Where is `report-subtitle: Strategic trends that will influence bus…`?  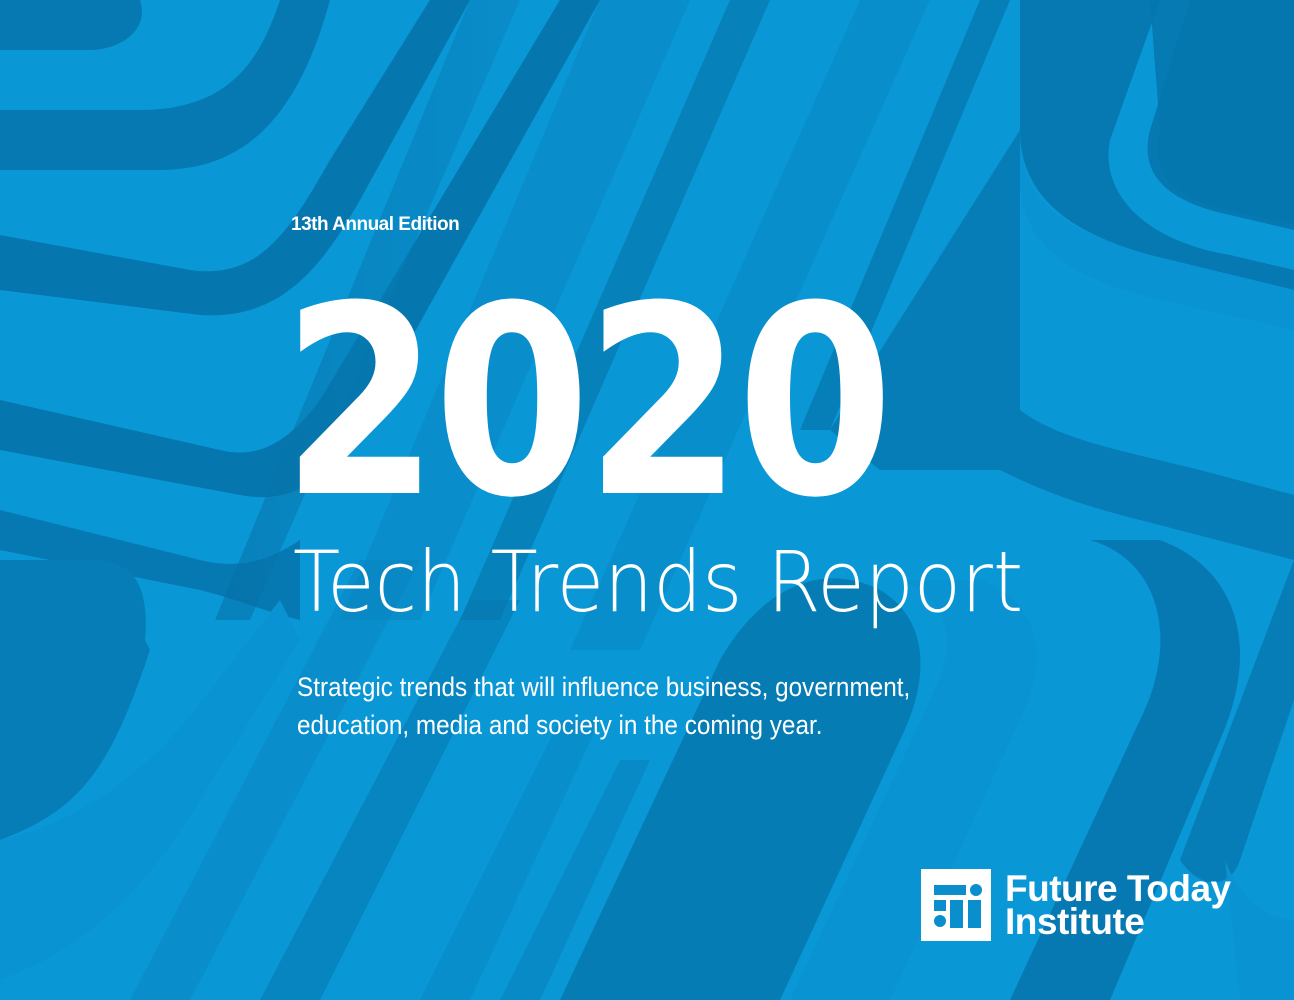 report-subtitle: Strategic trends that will influence bus… is located at coordinates (603, 706).